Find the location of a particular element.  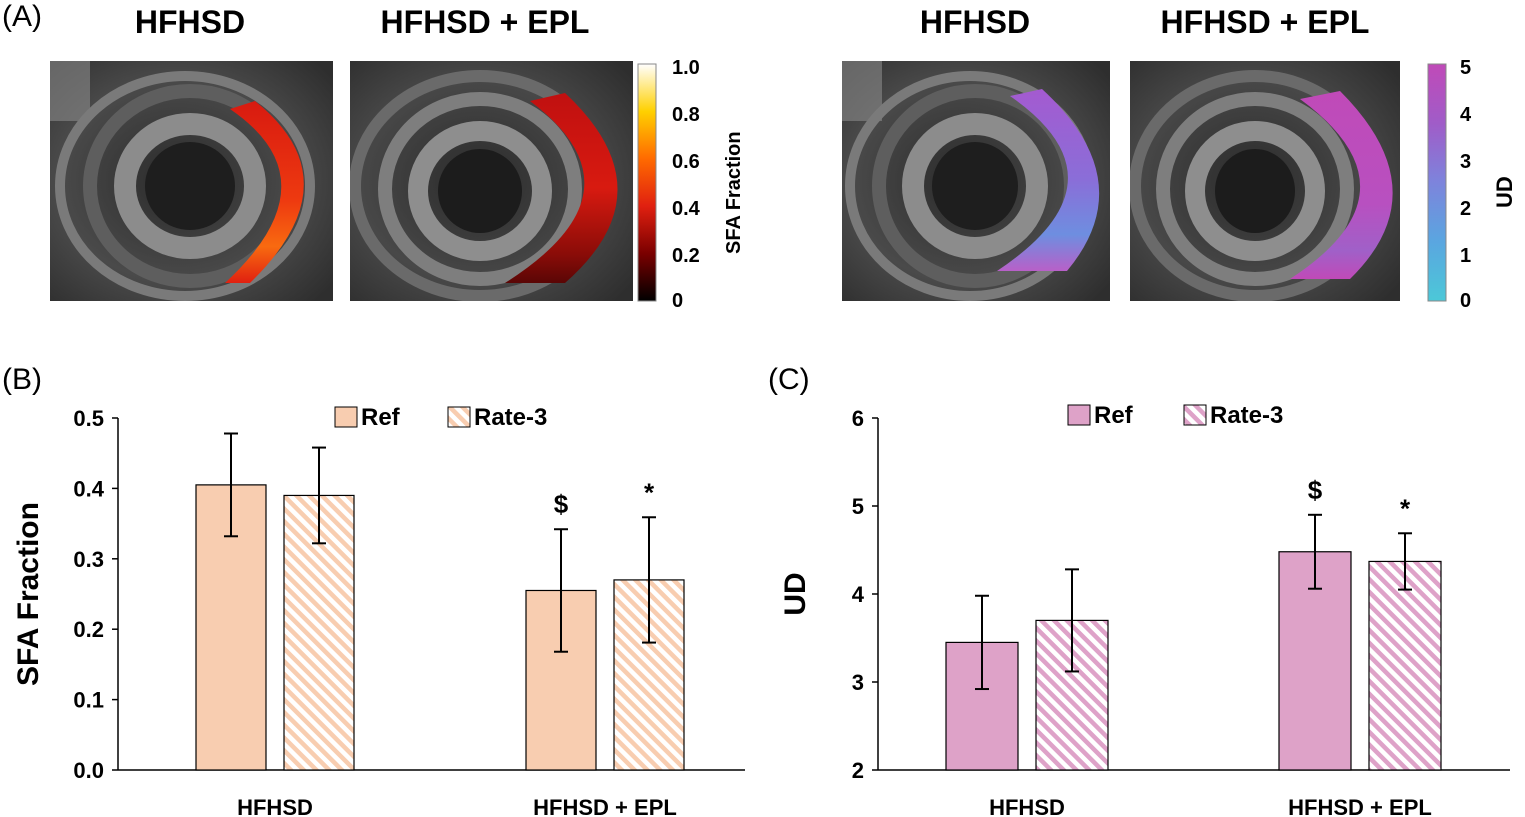

ud-colorbar-label: UD is located at coordinates (1504, 192).